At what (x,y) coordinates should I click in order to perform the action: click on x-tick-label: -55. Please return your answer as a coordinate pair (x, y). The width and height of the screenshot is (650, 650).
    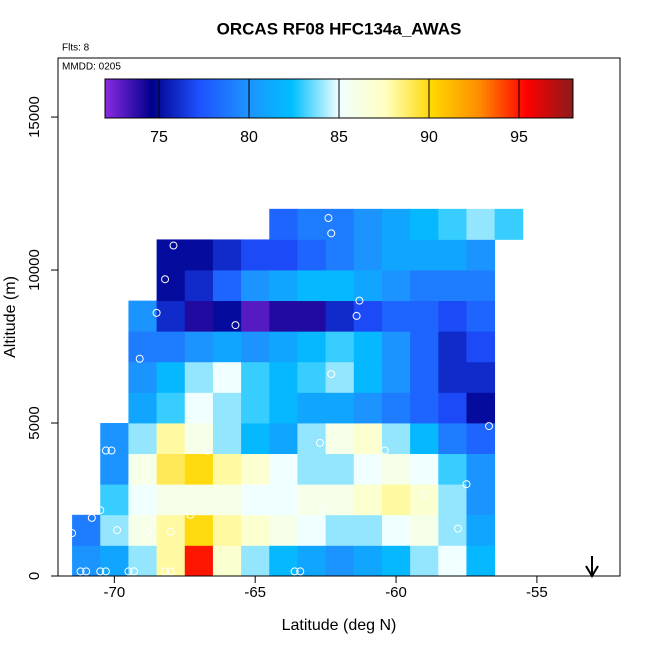
    Looking at the image, I should click on (537, 592).